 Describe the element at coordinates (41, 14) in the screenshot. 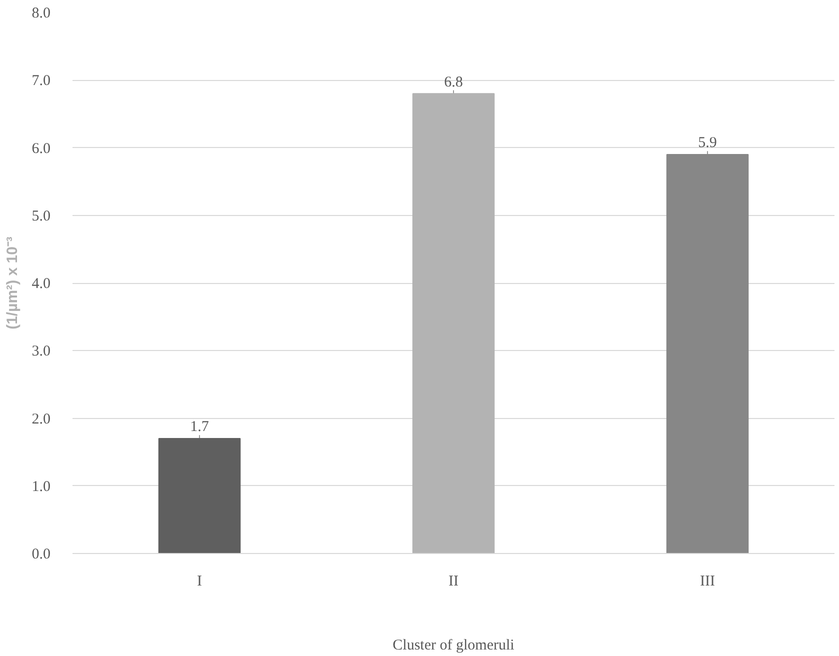

I see `y-tick-label: 8.0` at that location.